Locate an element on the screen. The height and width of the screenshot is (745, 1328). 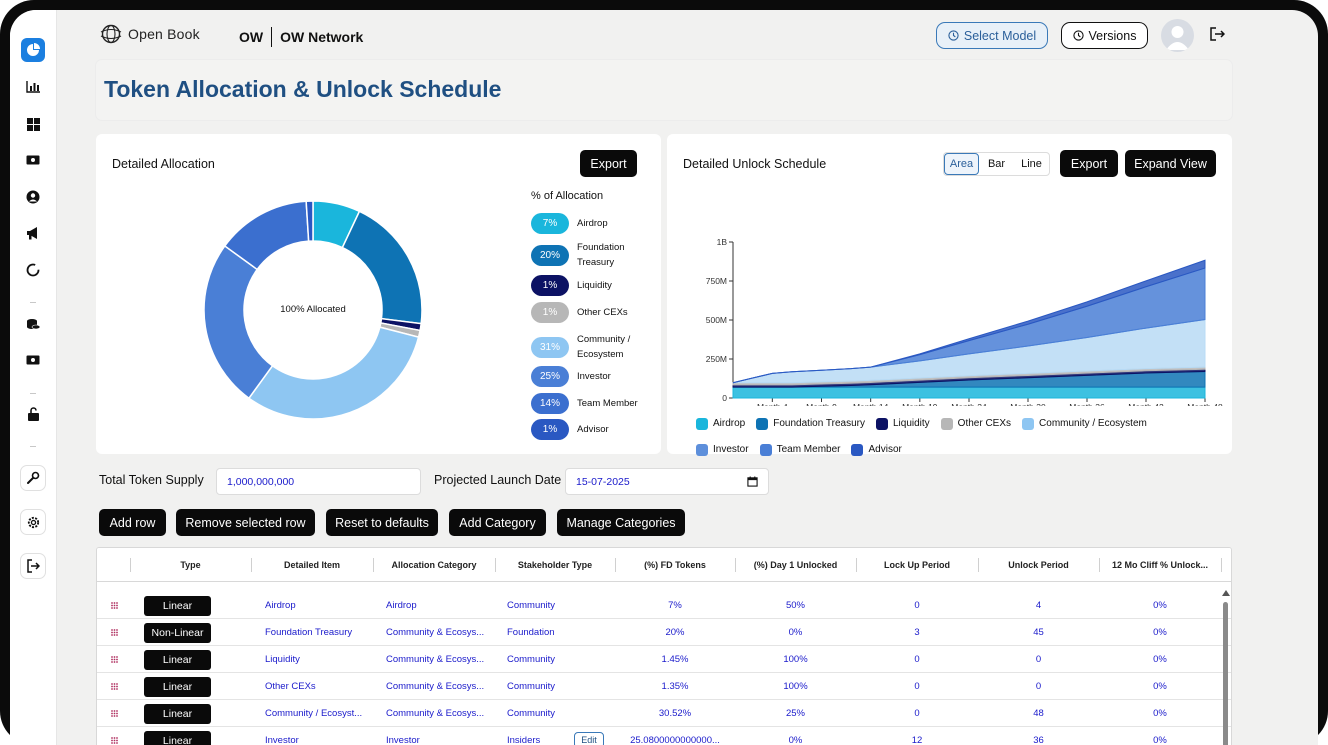
cell-fd: 20% is located at coordinates (675, 632).